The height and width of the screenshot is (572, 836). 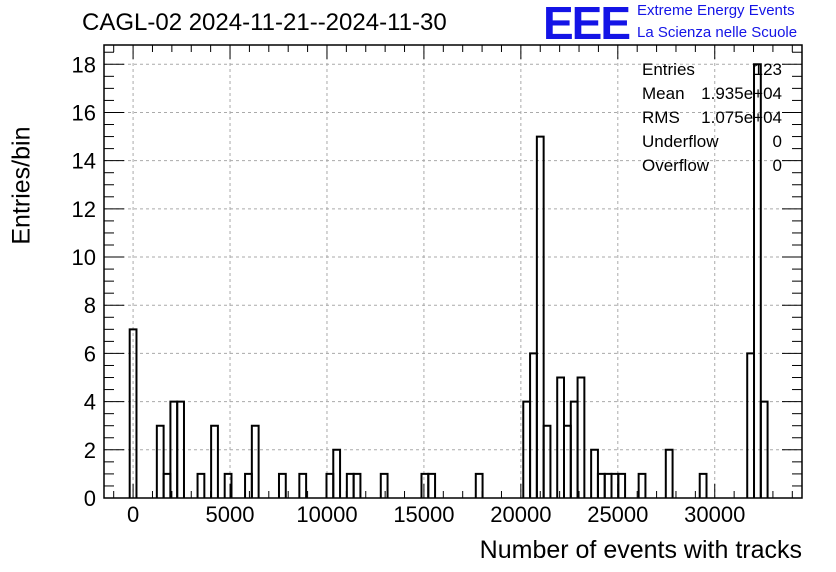 I want to click on y-tick-label: 10, so click(x=84, y=257).